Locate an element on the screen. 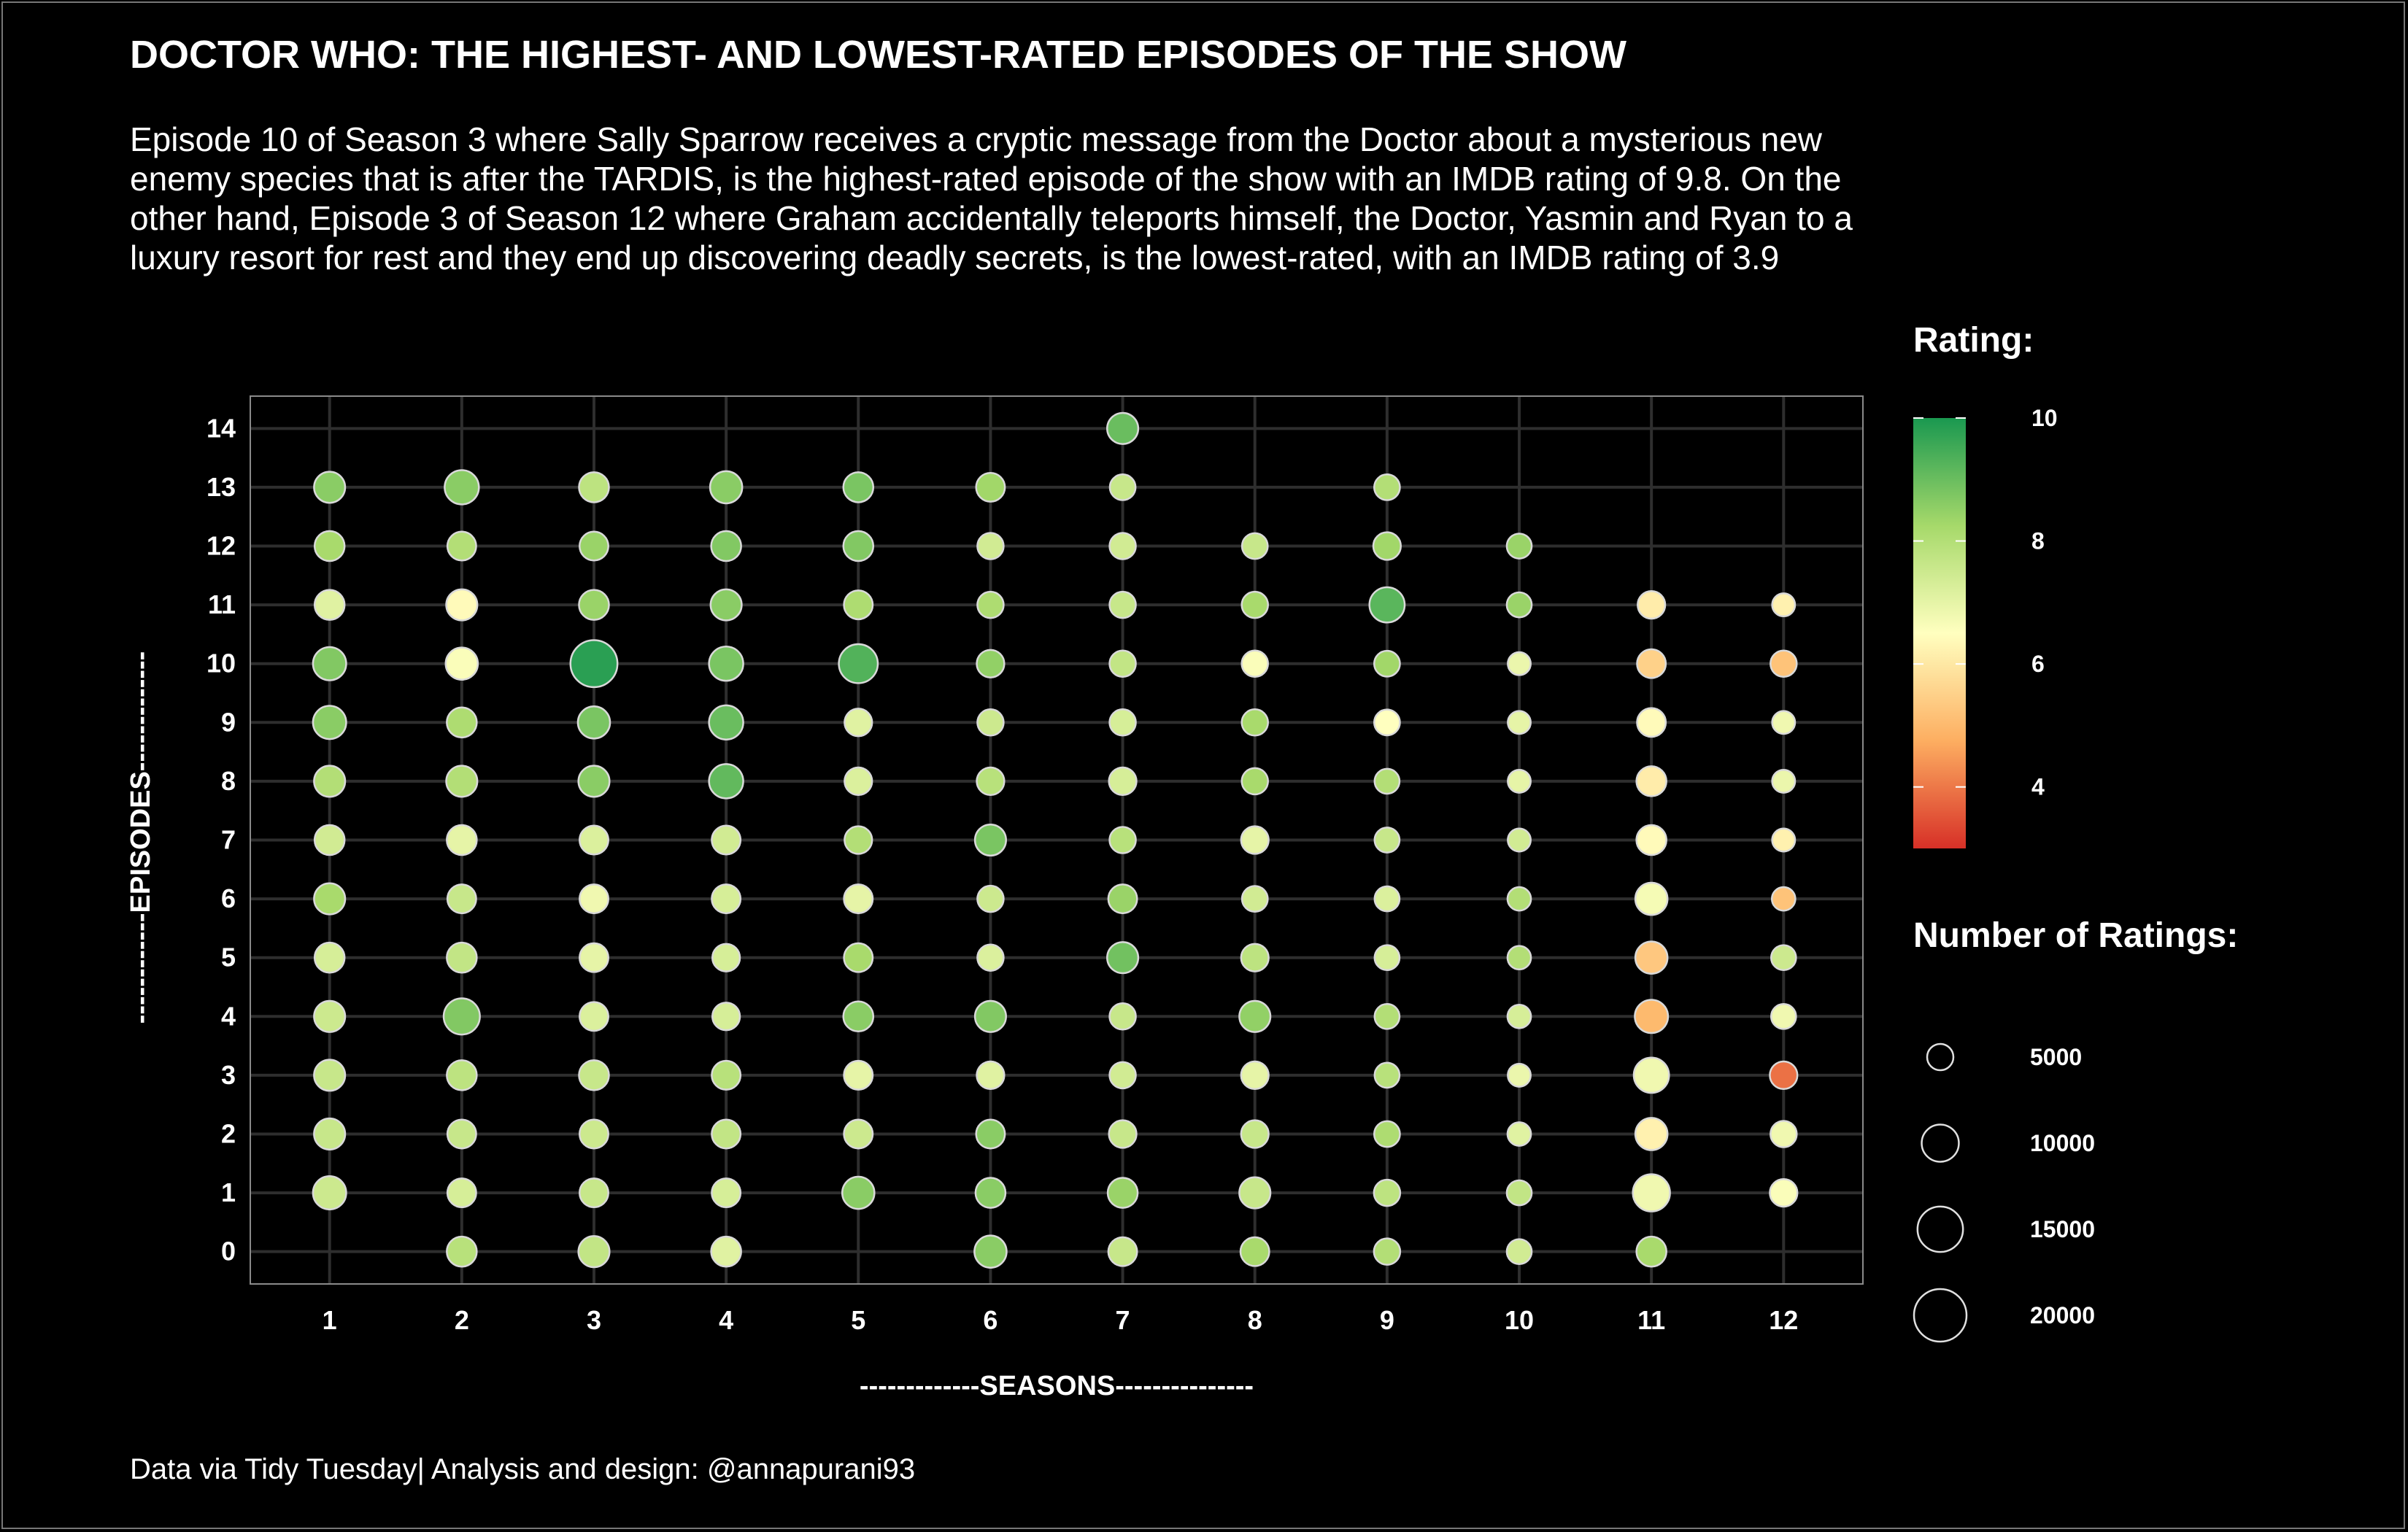 The image size is (2408, 1532). y-tick-label: 1 is located at coordinates (228, 1192).